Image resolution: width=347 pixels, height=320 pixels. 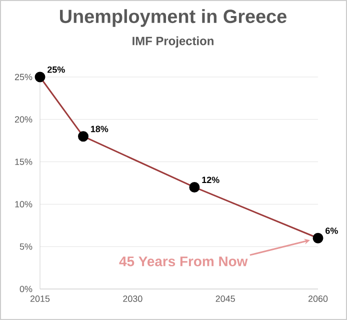 I want to click on x-tick-label: 2060, so click(x=318, y=299).